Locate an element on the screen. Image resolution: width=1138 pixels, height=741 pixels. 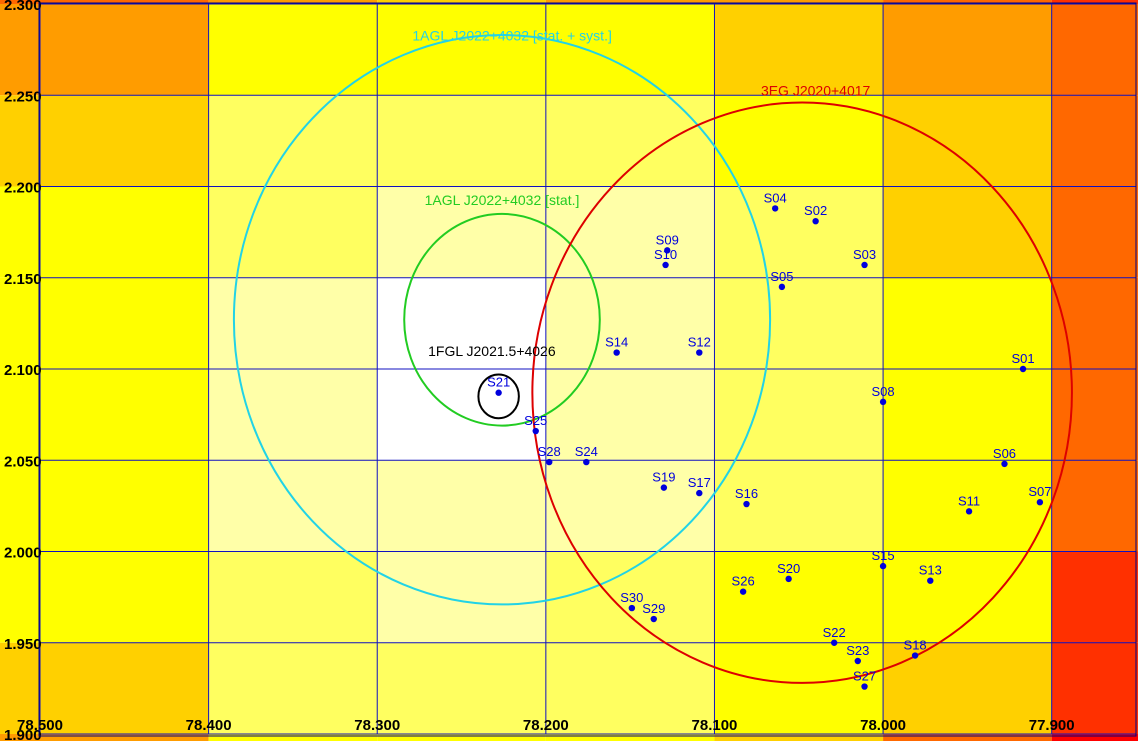
source-label: S19 is located at coordinates (663, 477).